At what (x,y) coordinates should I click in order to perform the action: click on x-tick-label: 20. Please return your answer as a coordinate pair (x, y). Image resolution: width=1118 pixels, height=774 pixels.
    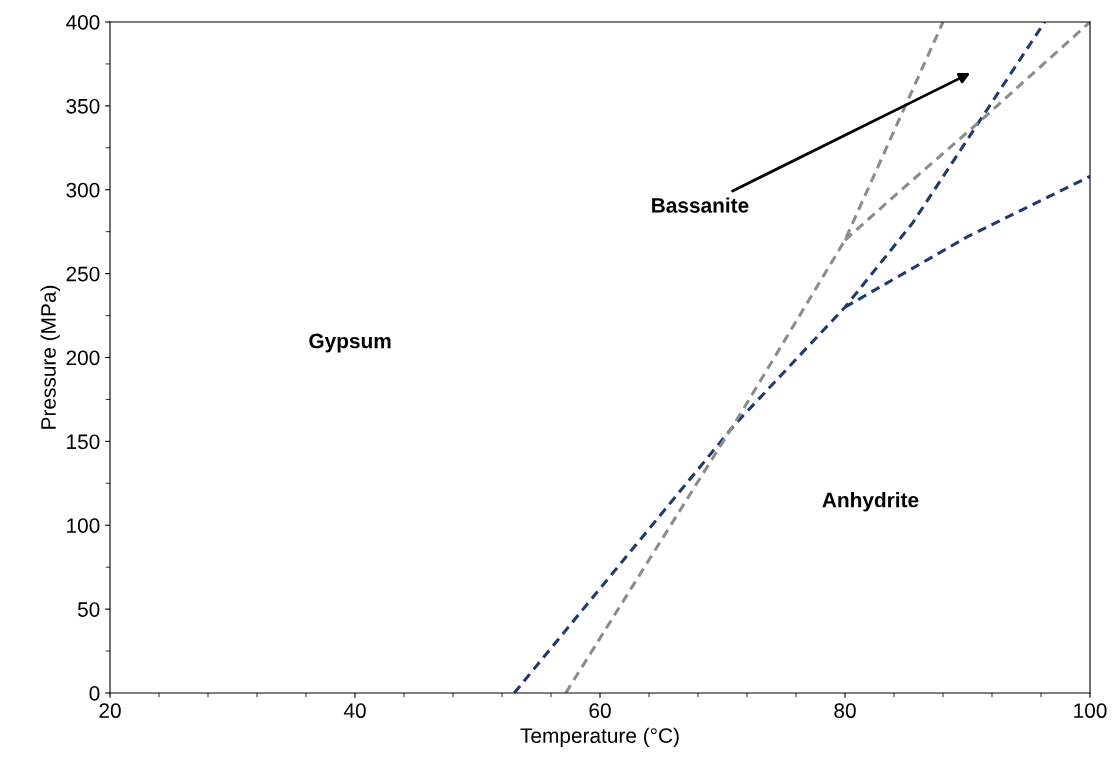
    Looking at the image, I should click on (110, 711).